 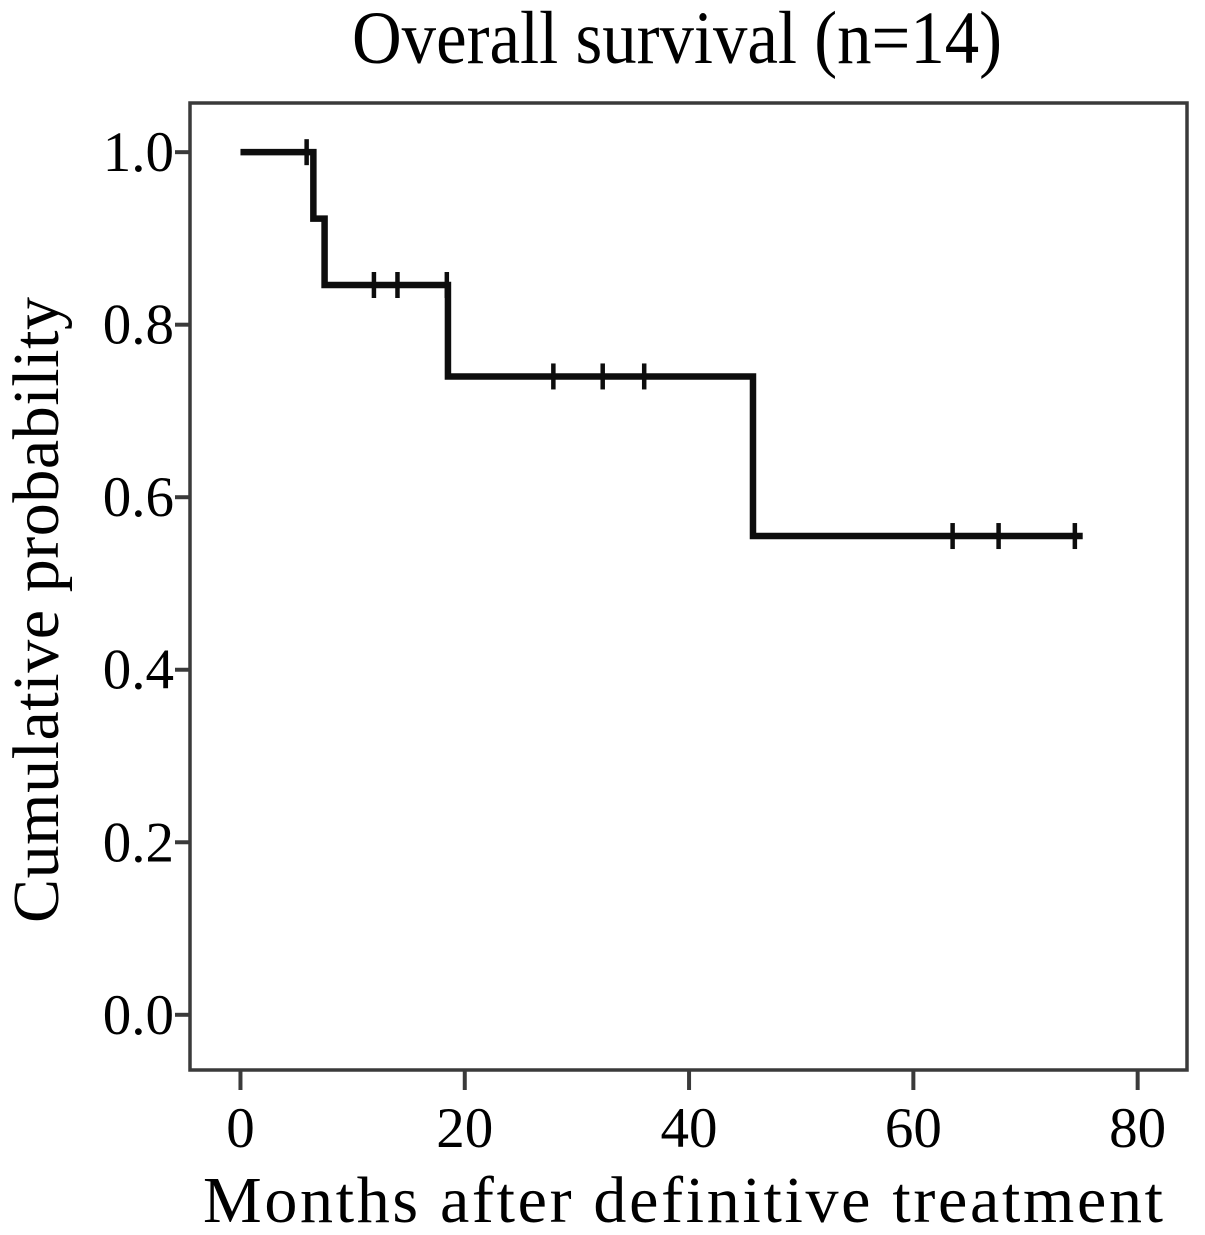 What do you see at coordinates (683, 1199) in the screenshot?
I see `x-axis-label: Months after definitive treatment` at bounding box center [683, 1199].